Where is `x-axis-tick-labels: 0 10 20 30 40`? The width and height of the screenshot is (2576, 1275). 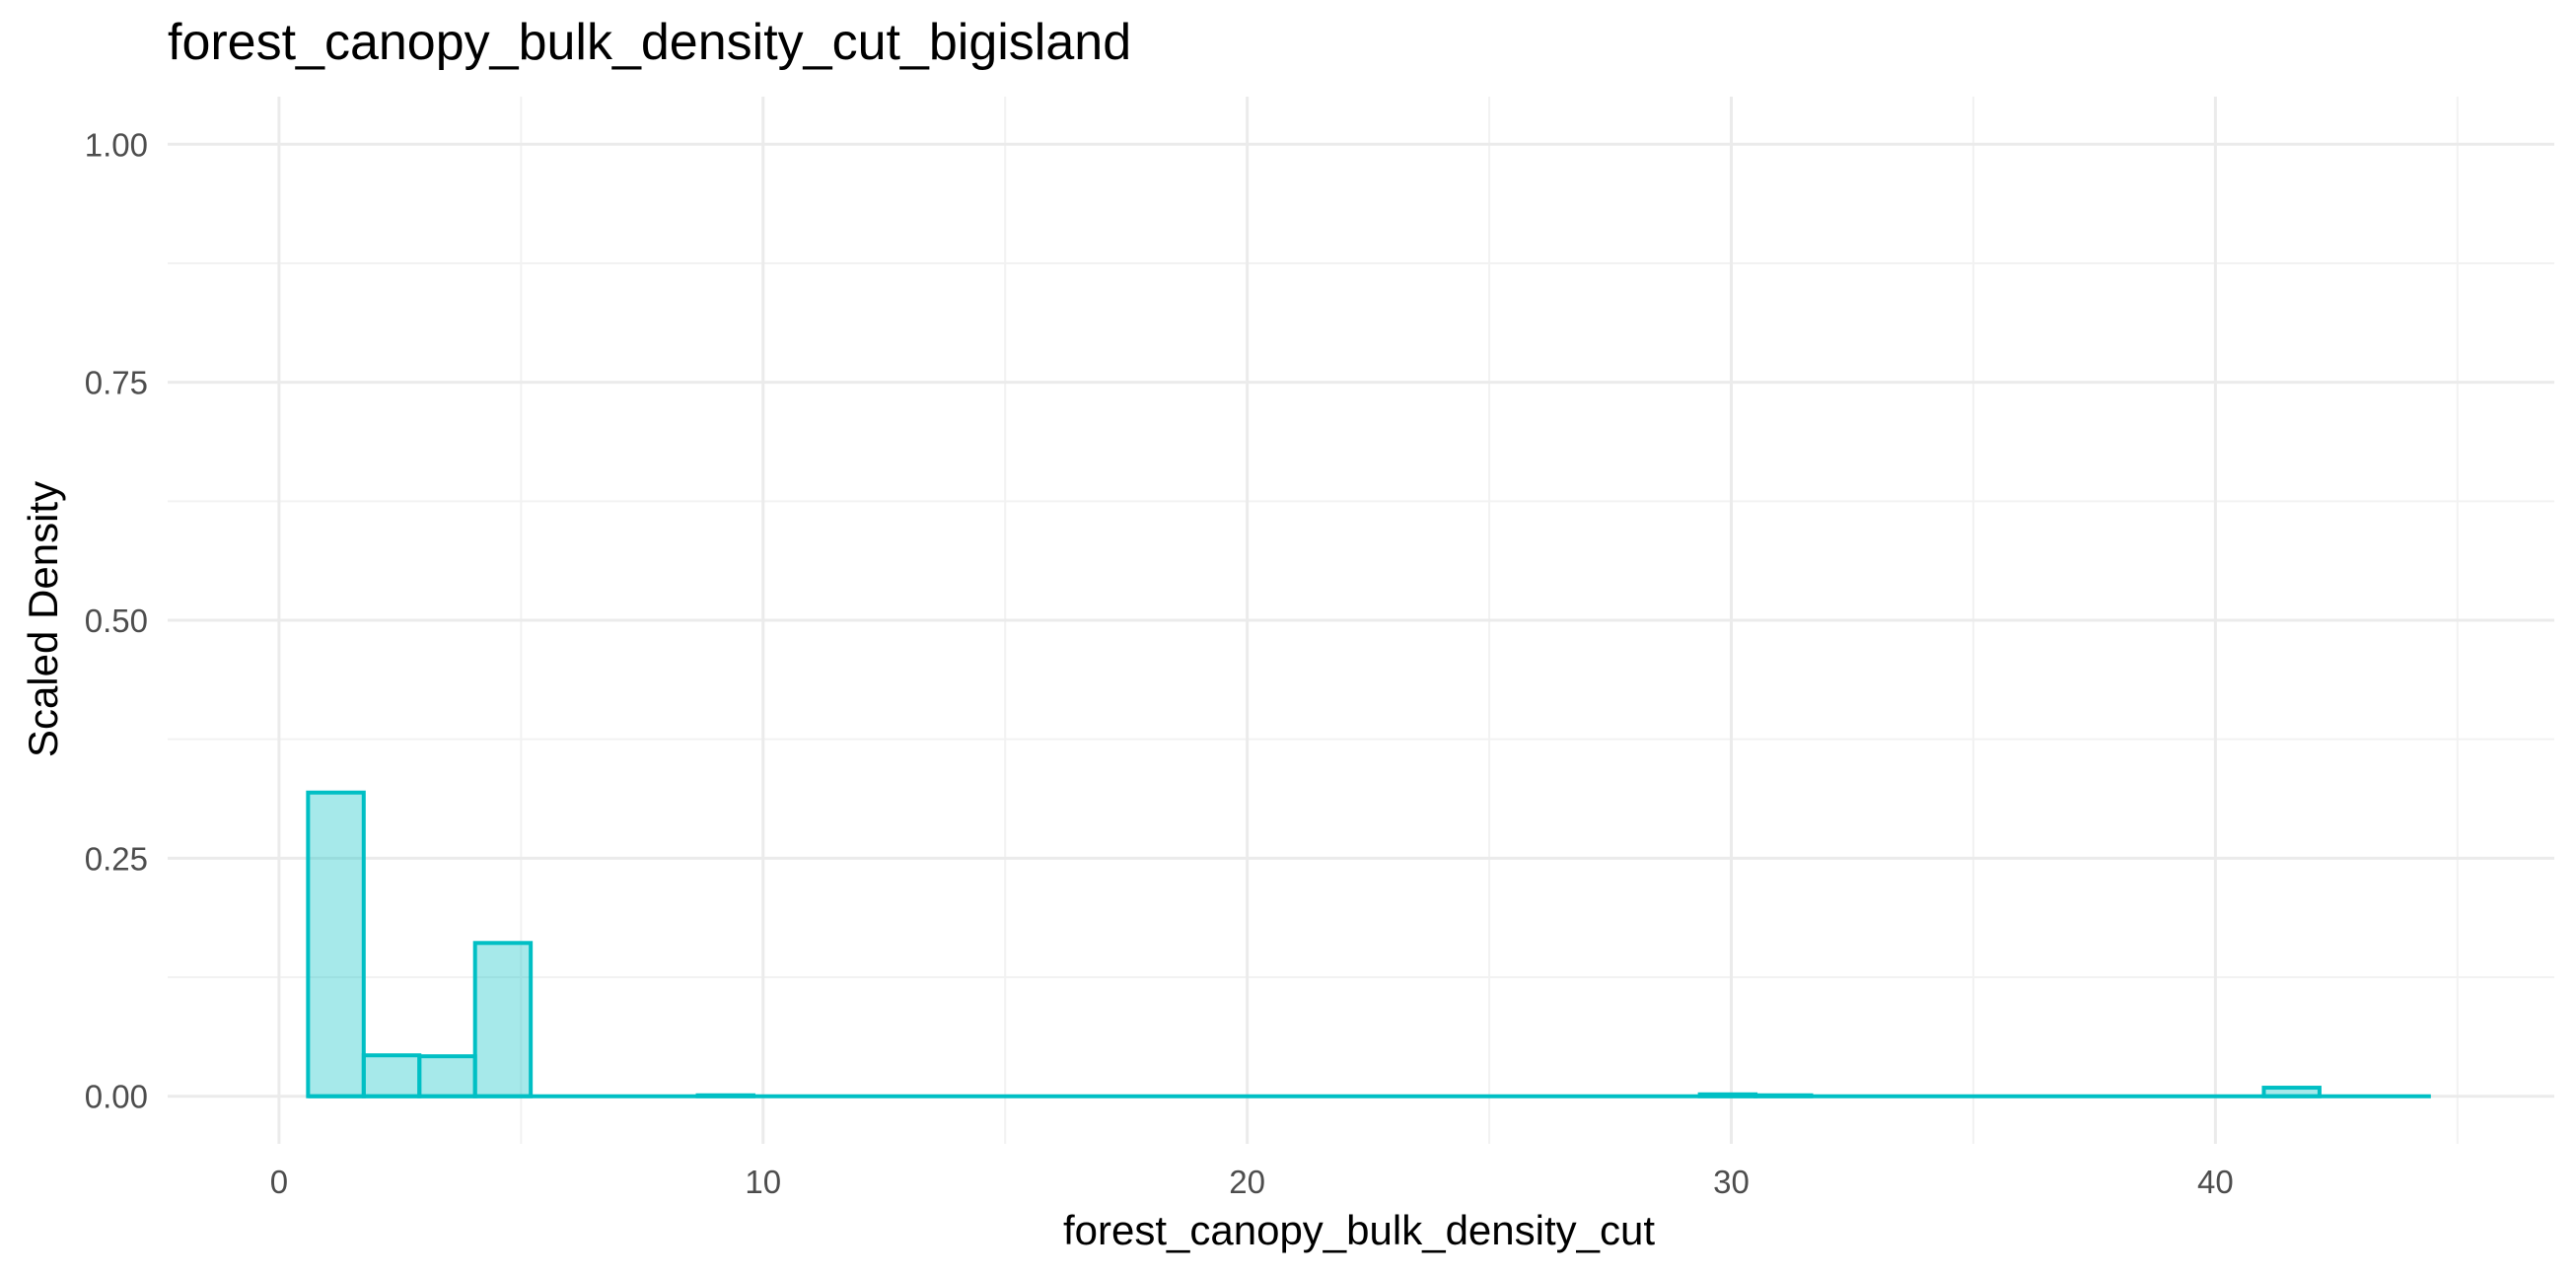
x-axis-tick-labels: 0 10 20 30 40 is located at coordinates (1252, 1182).